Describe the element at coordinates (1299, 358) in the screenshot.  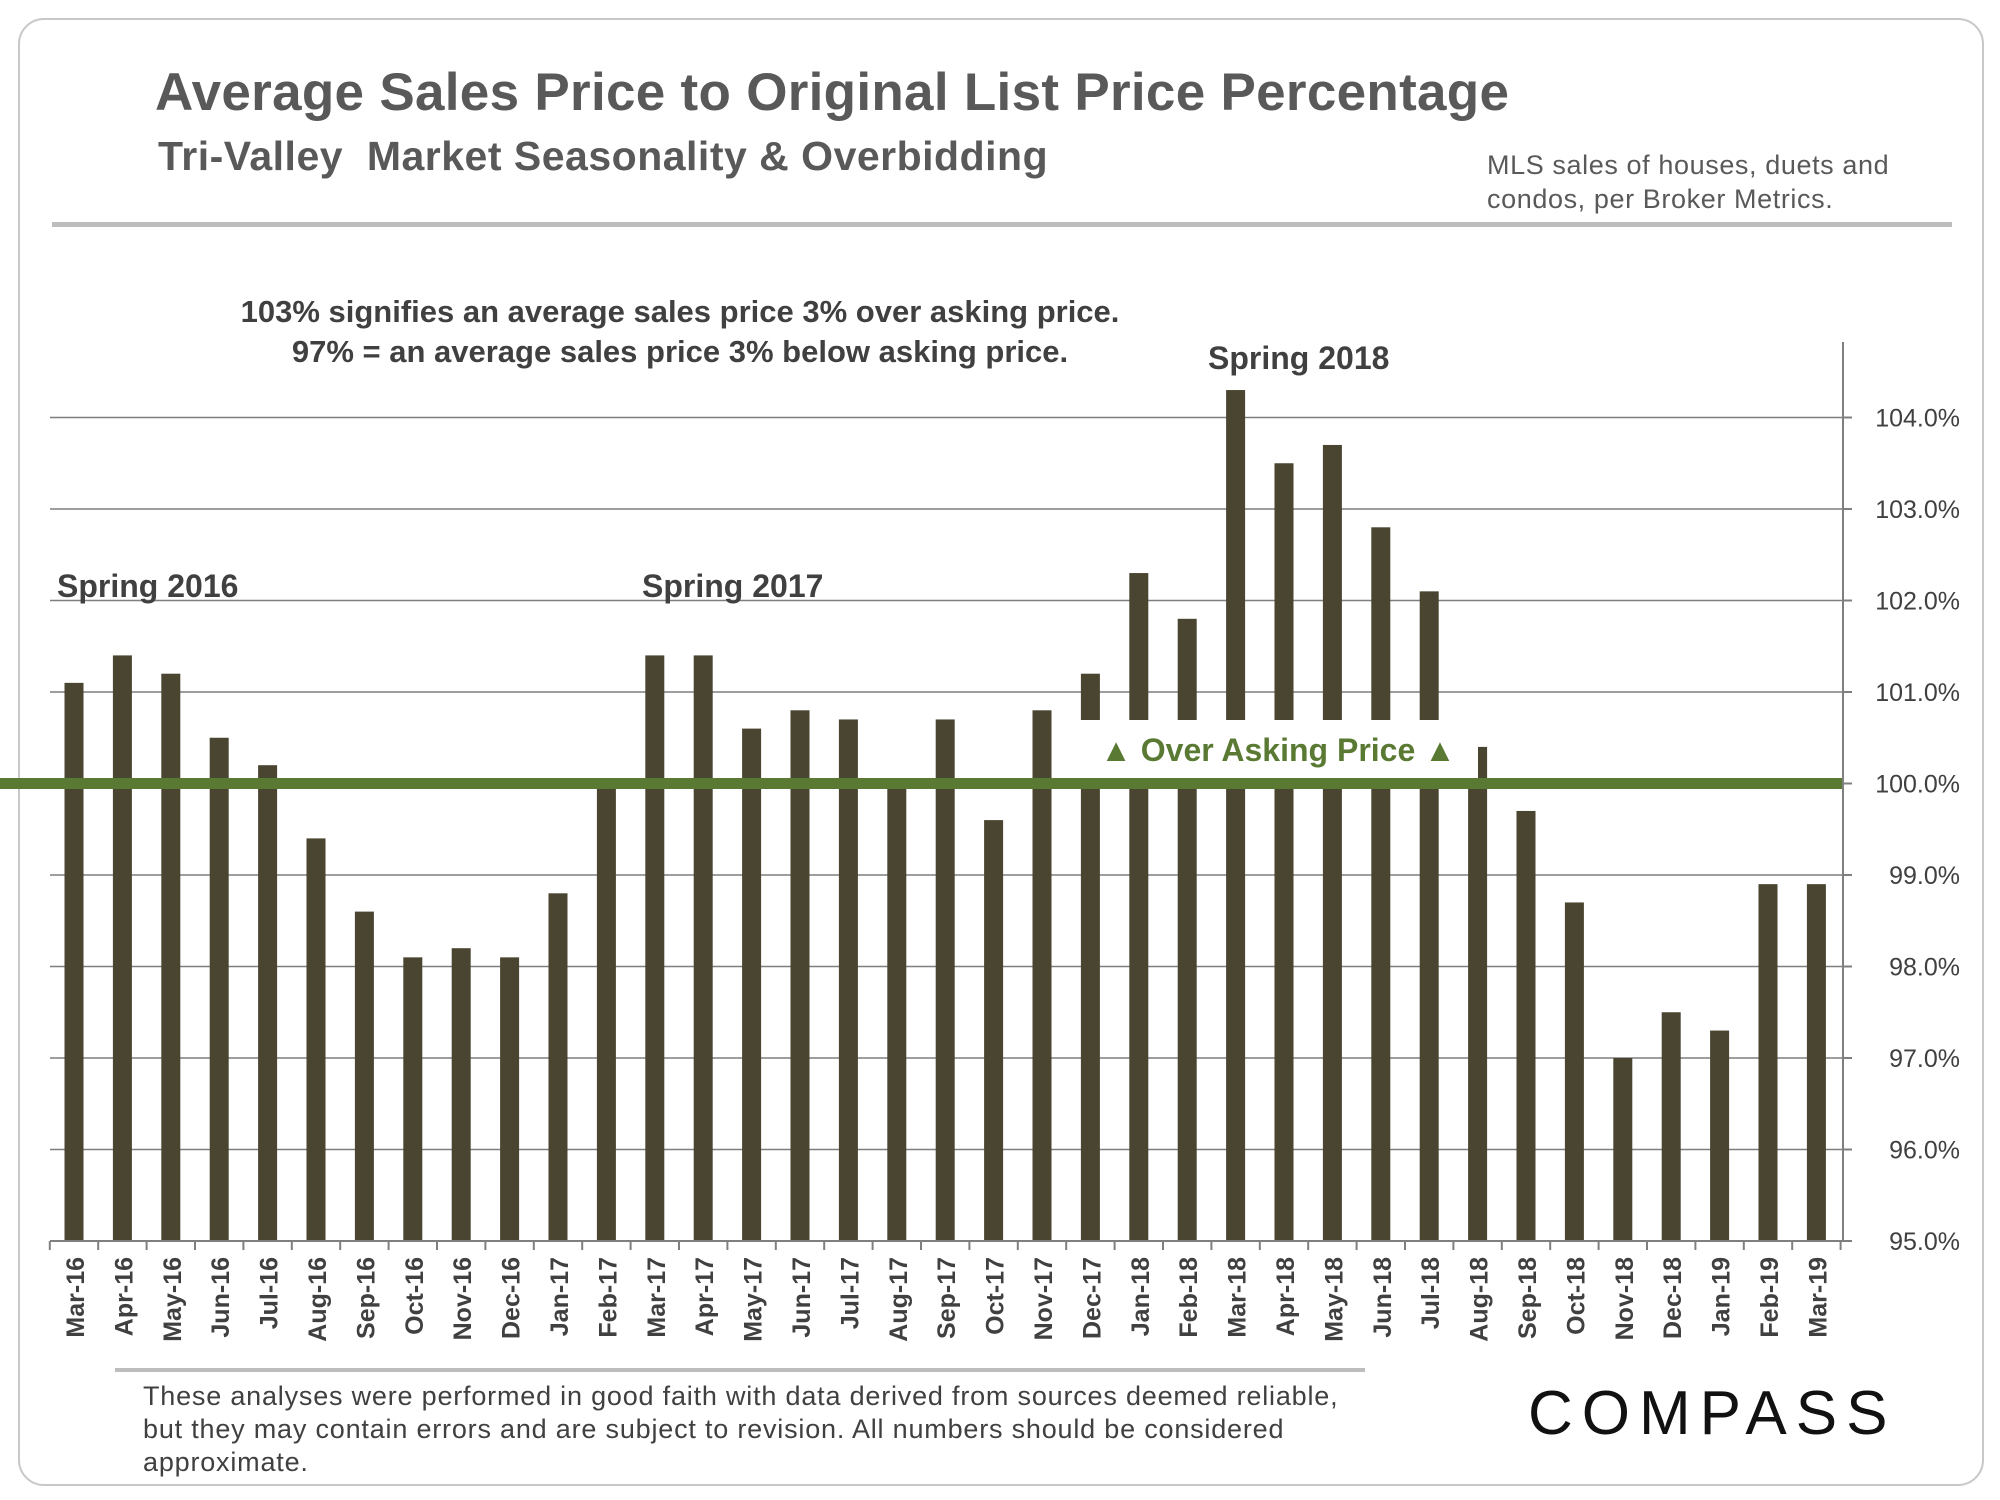
I see `annotation-spring-2018: Spring 2018` at that location.